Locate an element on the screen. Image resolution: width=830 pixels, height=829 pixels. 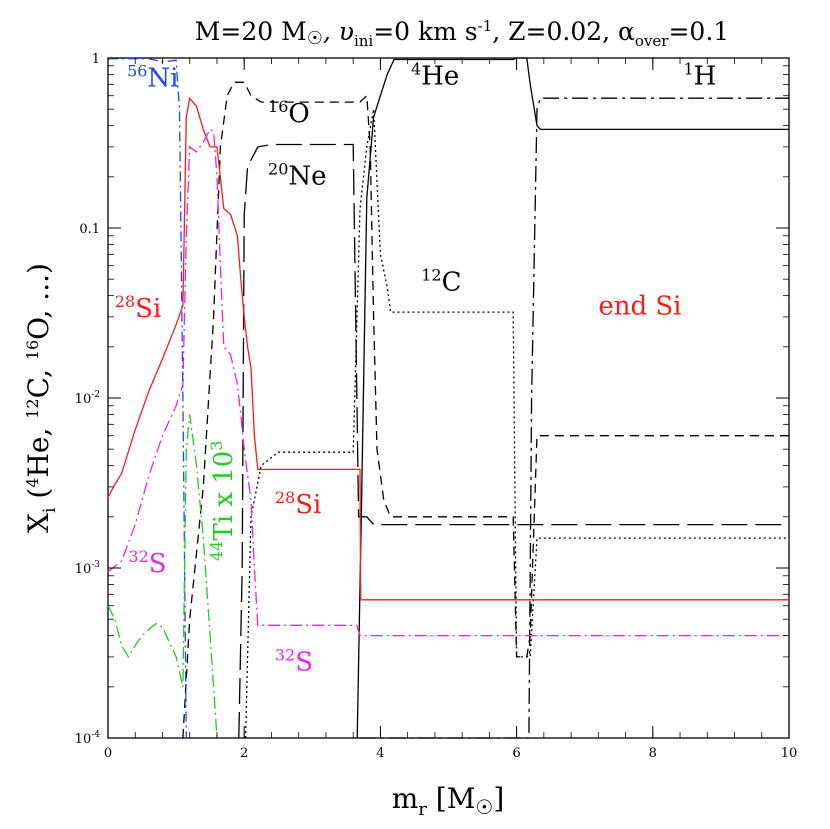
title-alpha-val: =0.1 is located at coordinates (698, 31).